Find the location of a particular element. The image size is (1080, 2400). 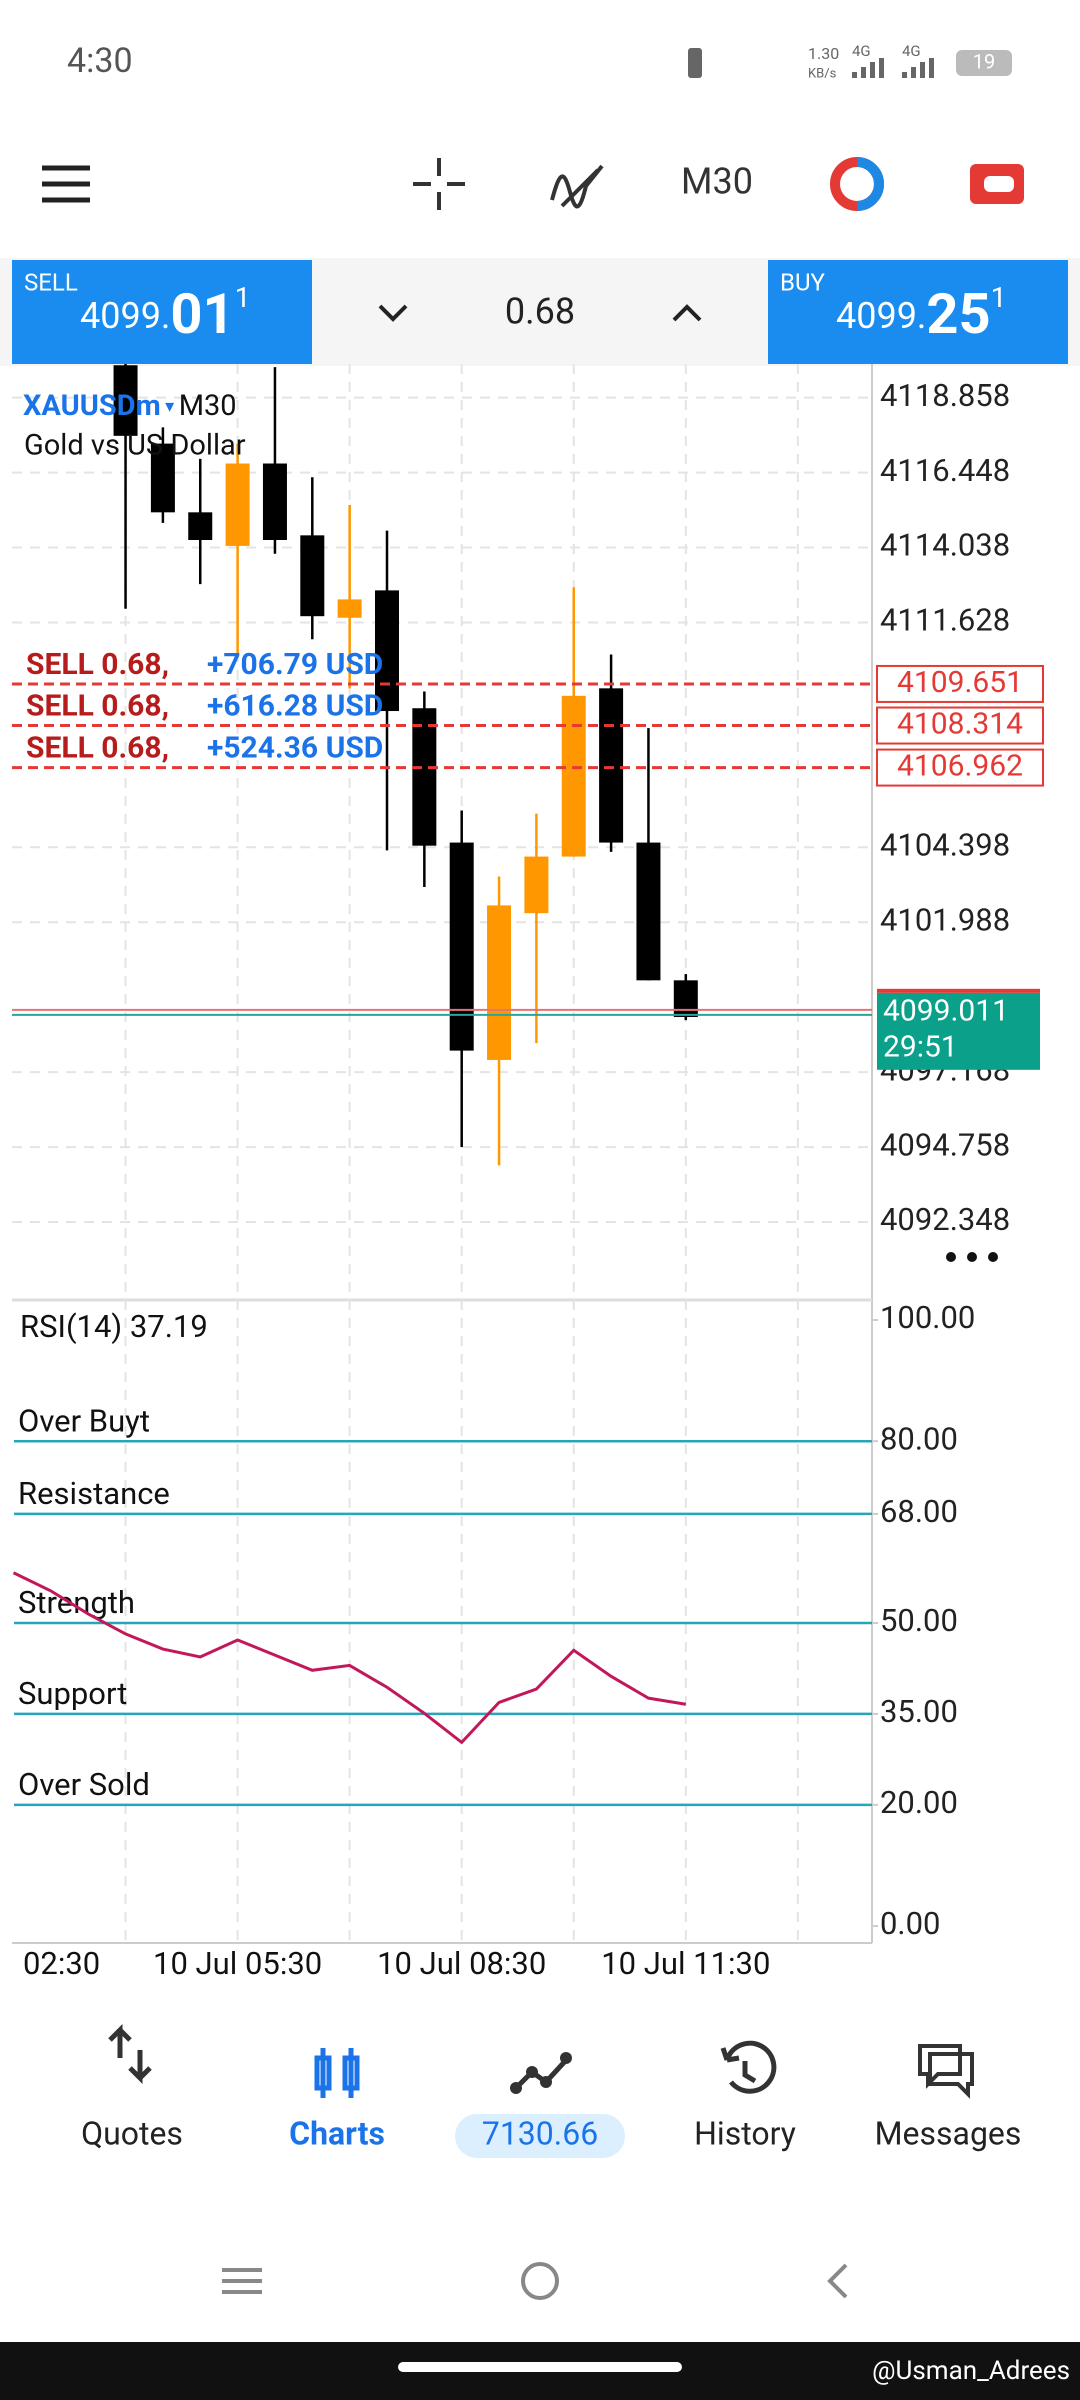

nav-history: History is located at coordinates (745, 2133).